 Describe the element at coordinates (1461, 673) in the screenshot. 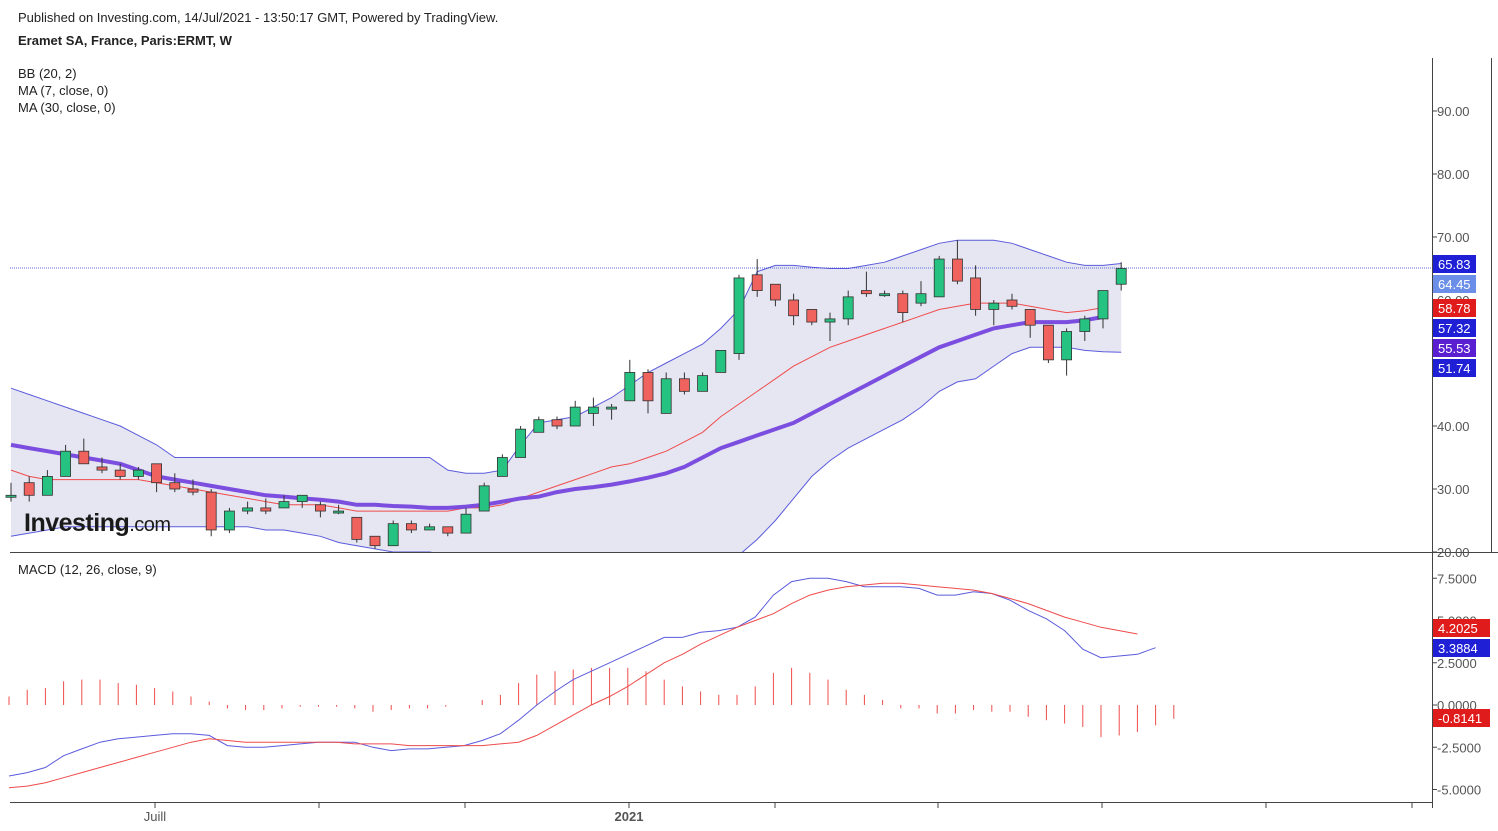

I see `macd-tags: 4.2025 3.3884 -0.8141` at that location.